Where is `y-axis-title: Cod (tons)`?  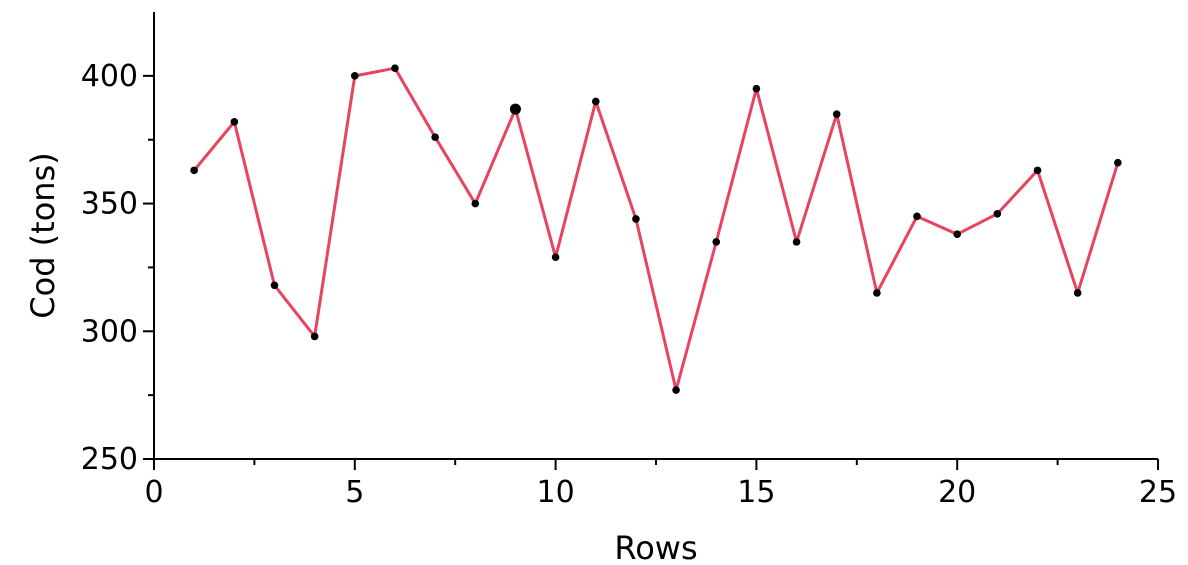
y-axis-title: Cod (tons) is located at coordinates (43, 235).